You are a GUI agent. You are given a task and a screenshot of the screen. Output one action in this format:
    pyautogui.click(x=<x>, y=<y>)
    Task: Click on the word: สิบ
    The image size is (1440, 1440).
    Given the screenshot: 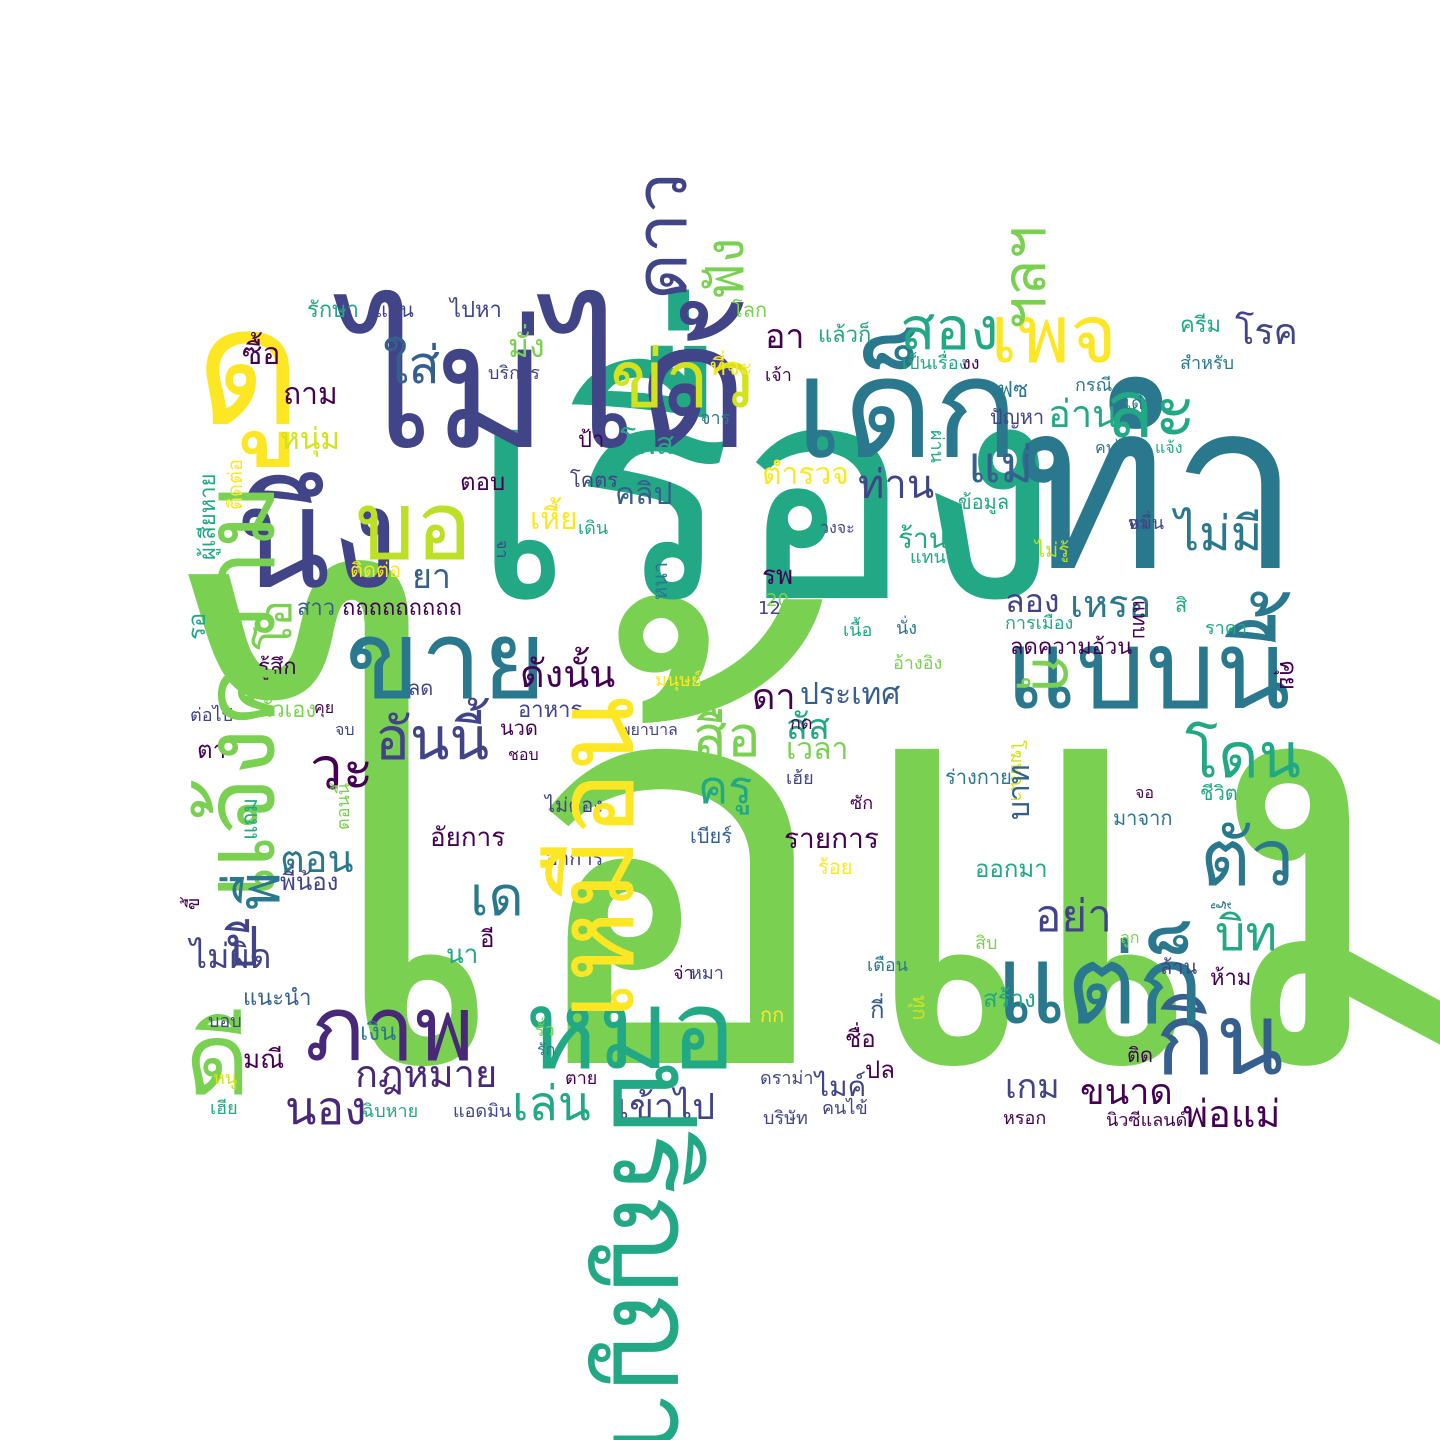 What is the action you would take?
    pyautogui.click(x=986, y=943)
    